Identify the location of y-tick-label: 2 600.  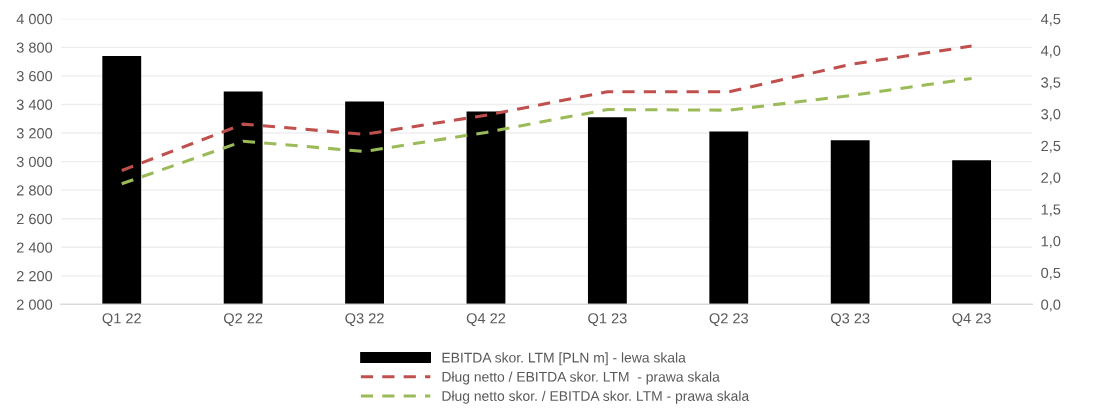
(34, 219).